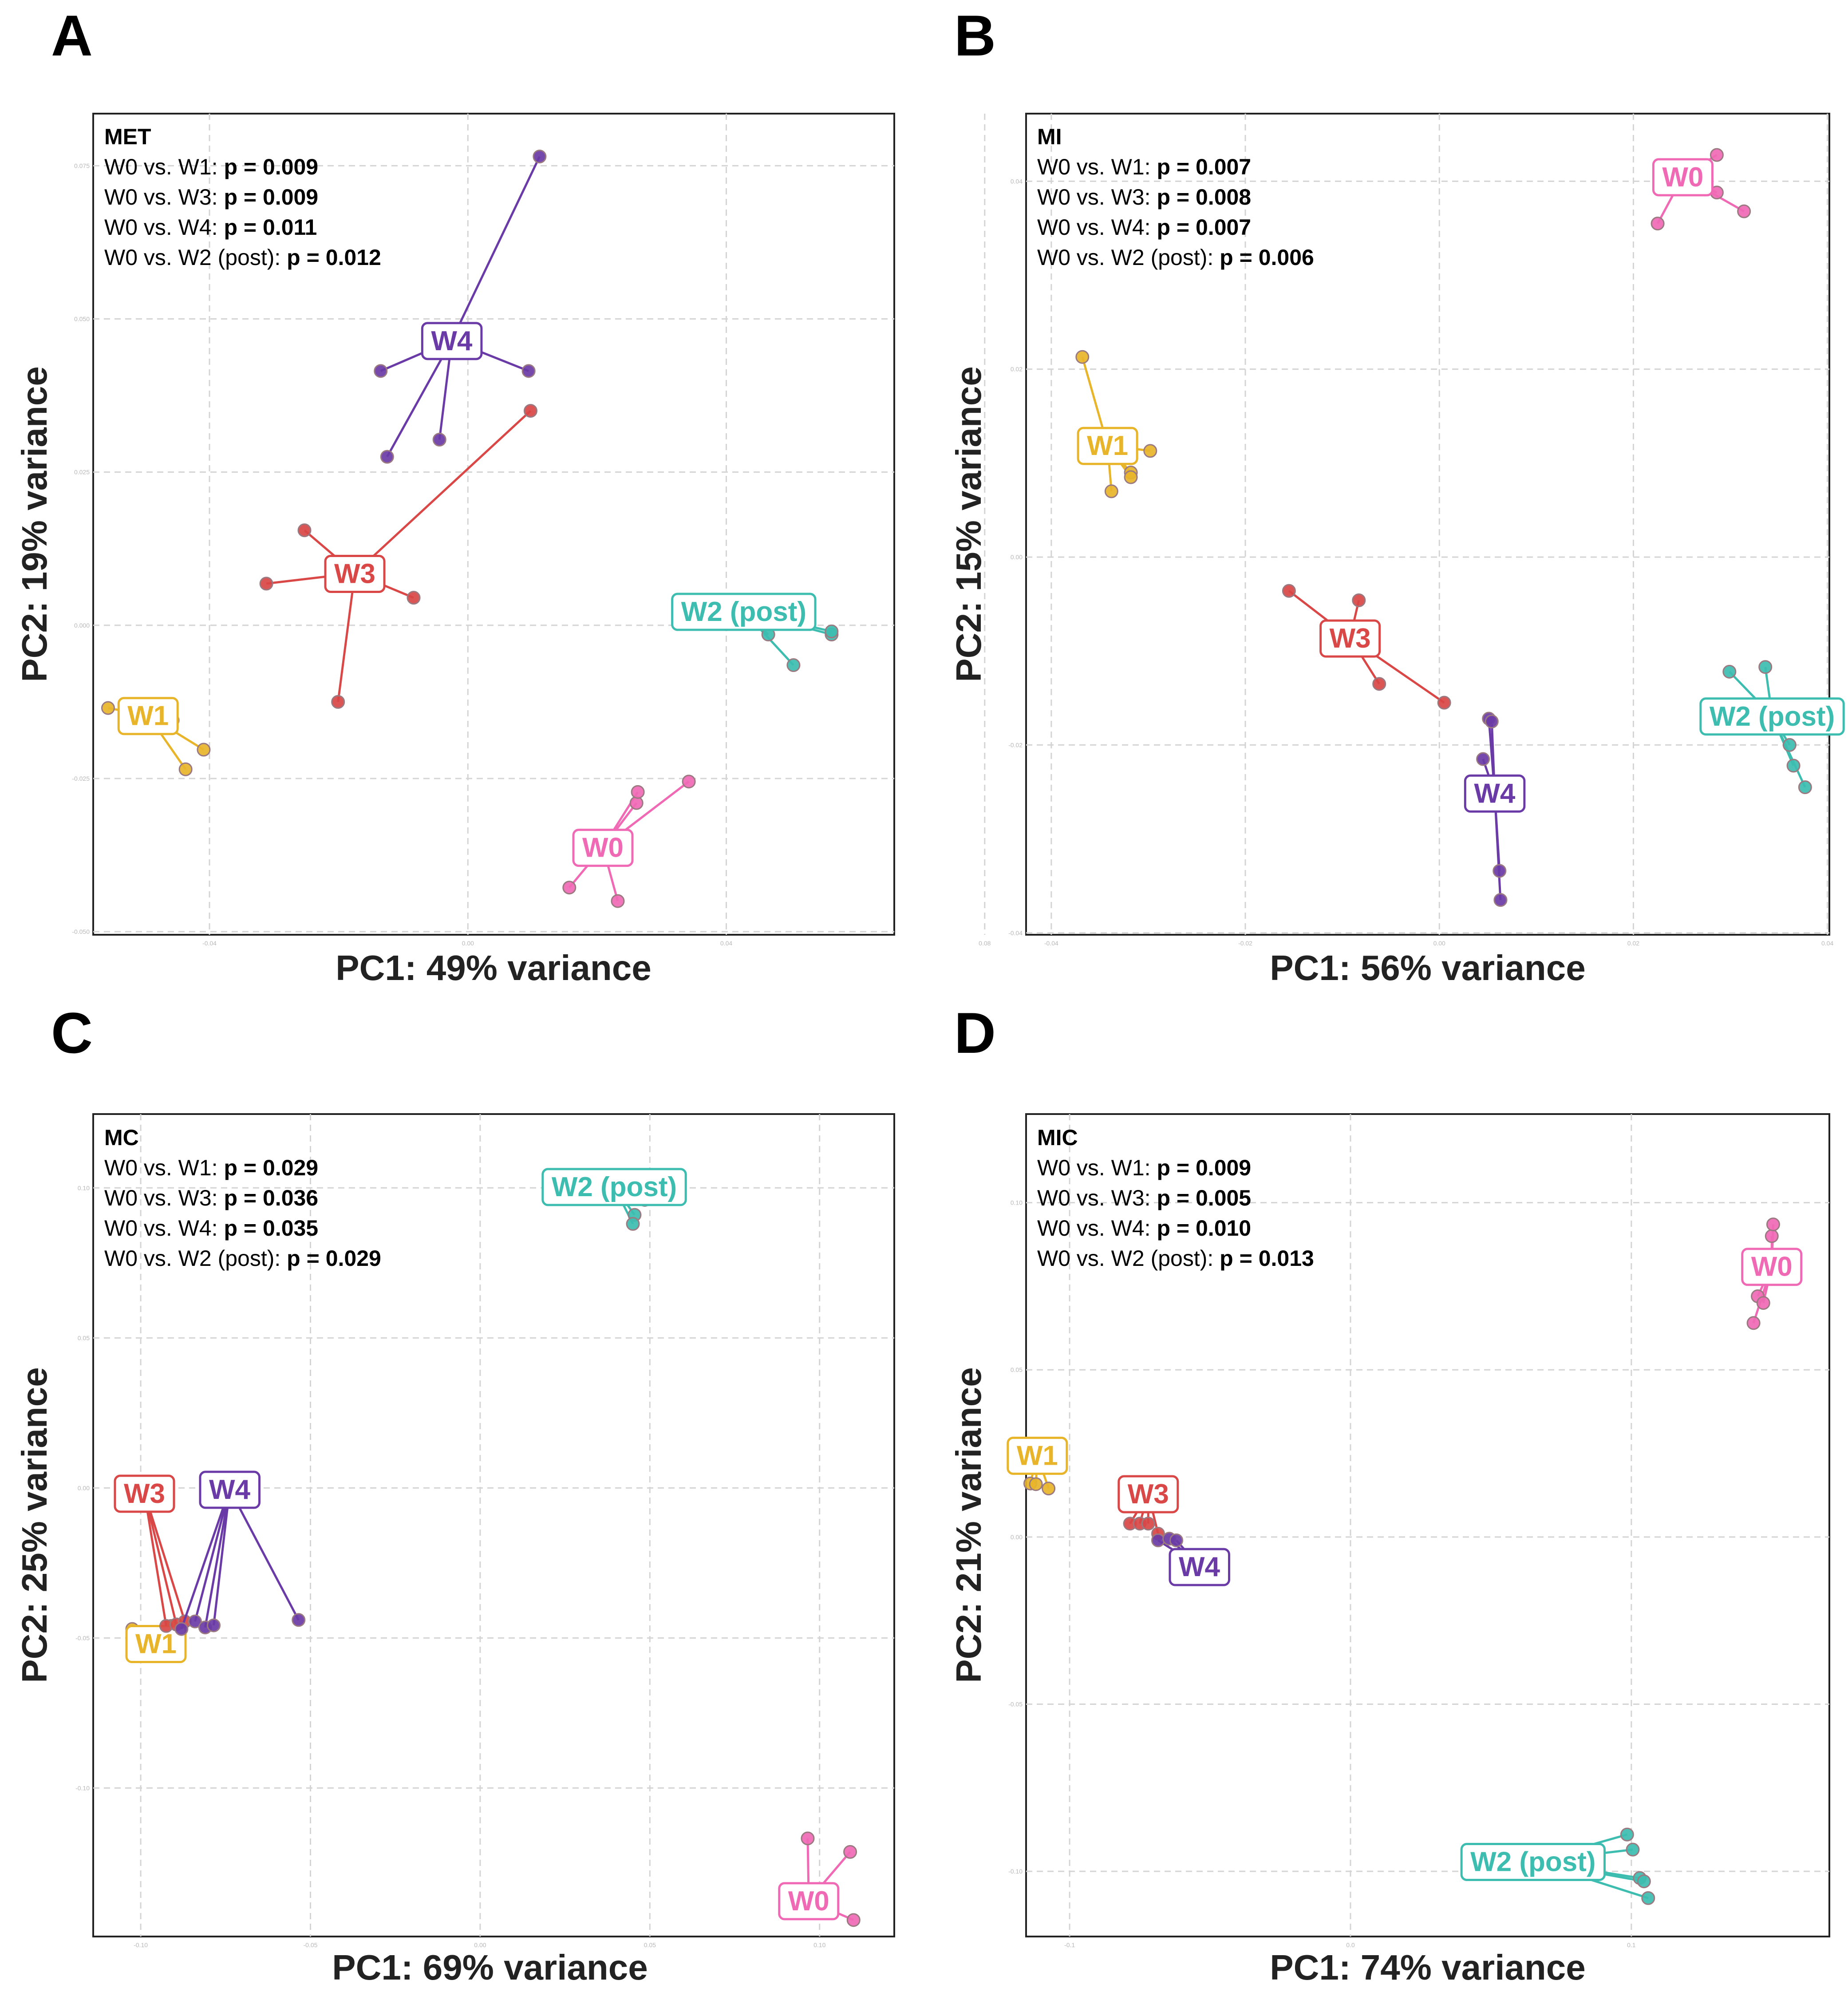 The width and height of the screenshot is (1848, 1996). What do you see at coordinates (84, 1337) in the screenshot?
I see `panel-c-y-tick-label: 0.05` at bounding box center [84, 1337].